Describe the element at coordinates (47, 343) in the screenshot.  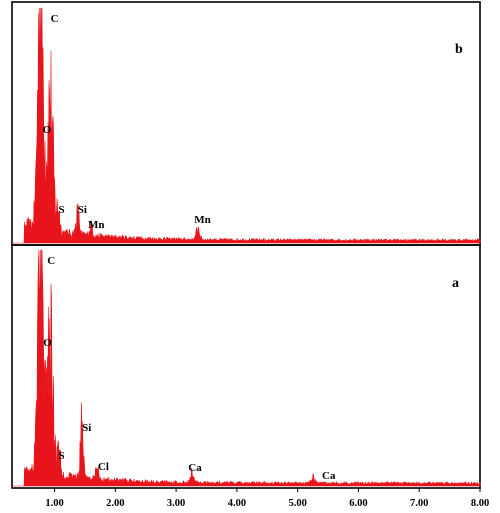
I see `peak-label-a-o-1: O` at that location.